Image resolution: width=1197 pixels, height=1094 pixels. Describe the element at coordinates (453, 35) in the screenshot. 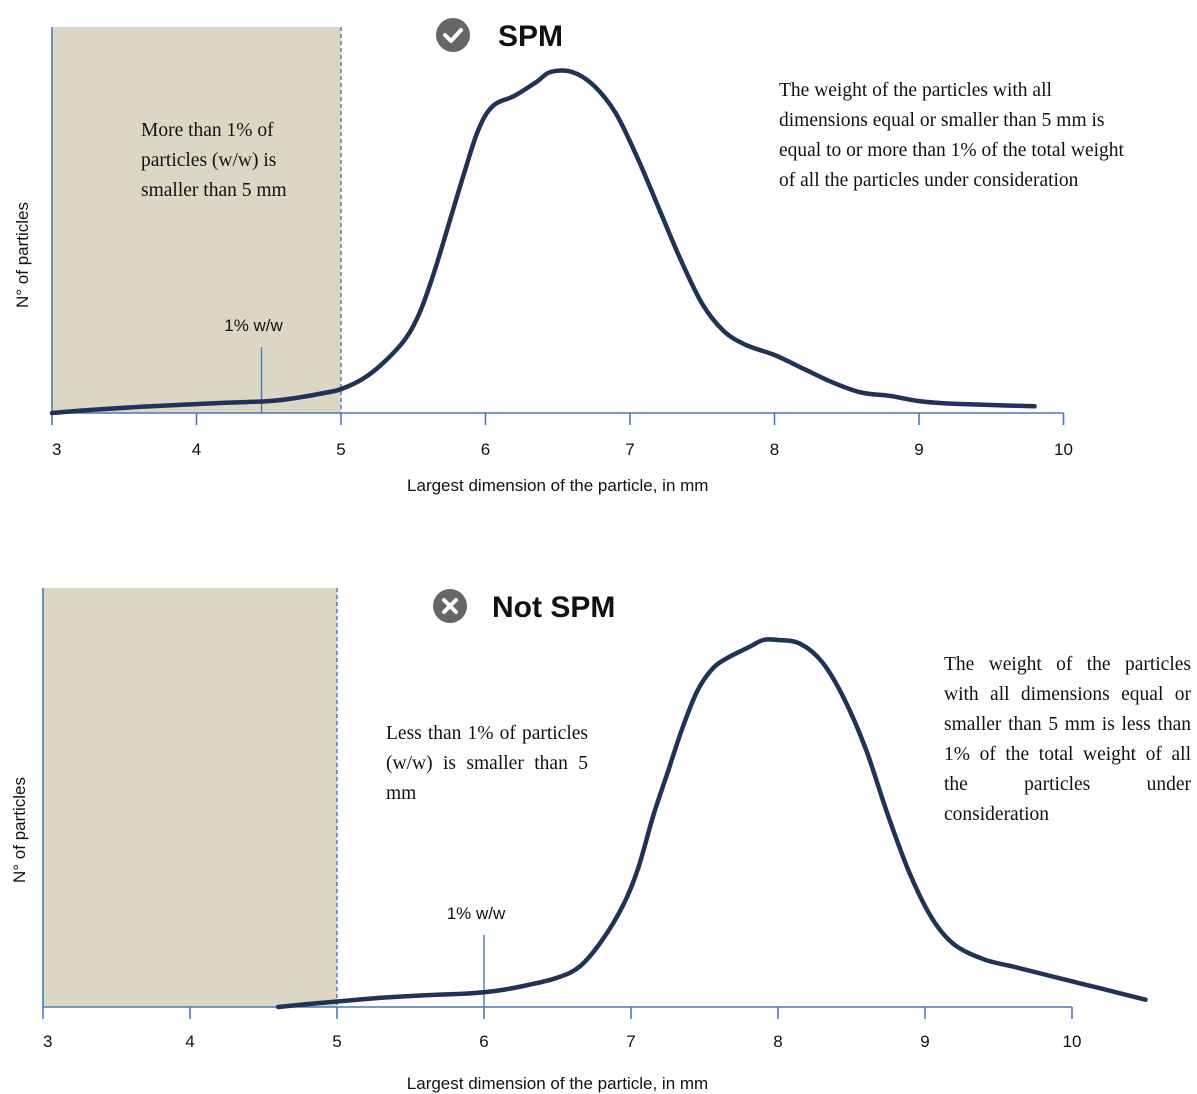

I see `check-circle-icon` at that location.